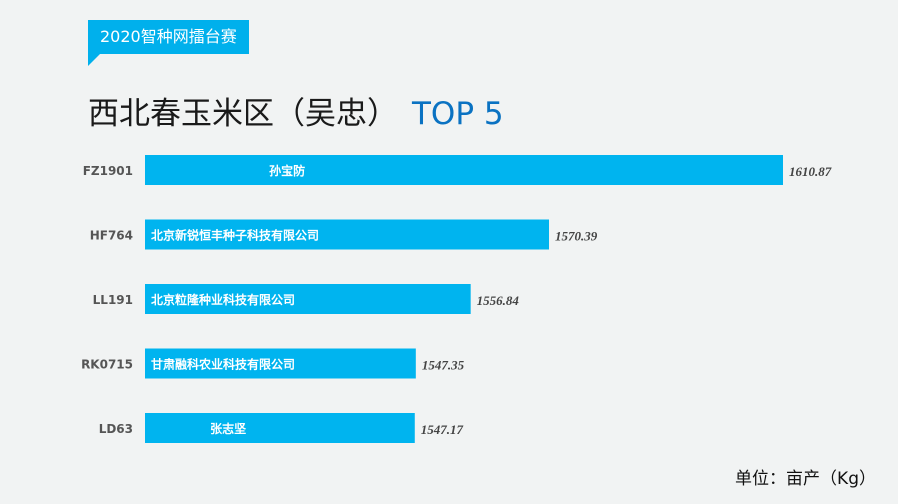  Describe the element at coordinates (287, 170) in the screenshot. I see `bar-label: 孙宝防` at that location.